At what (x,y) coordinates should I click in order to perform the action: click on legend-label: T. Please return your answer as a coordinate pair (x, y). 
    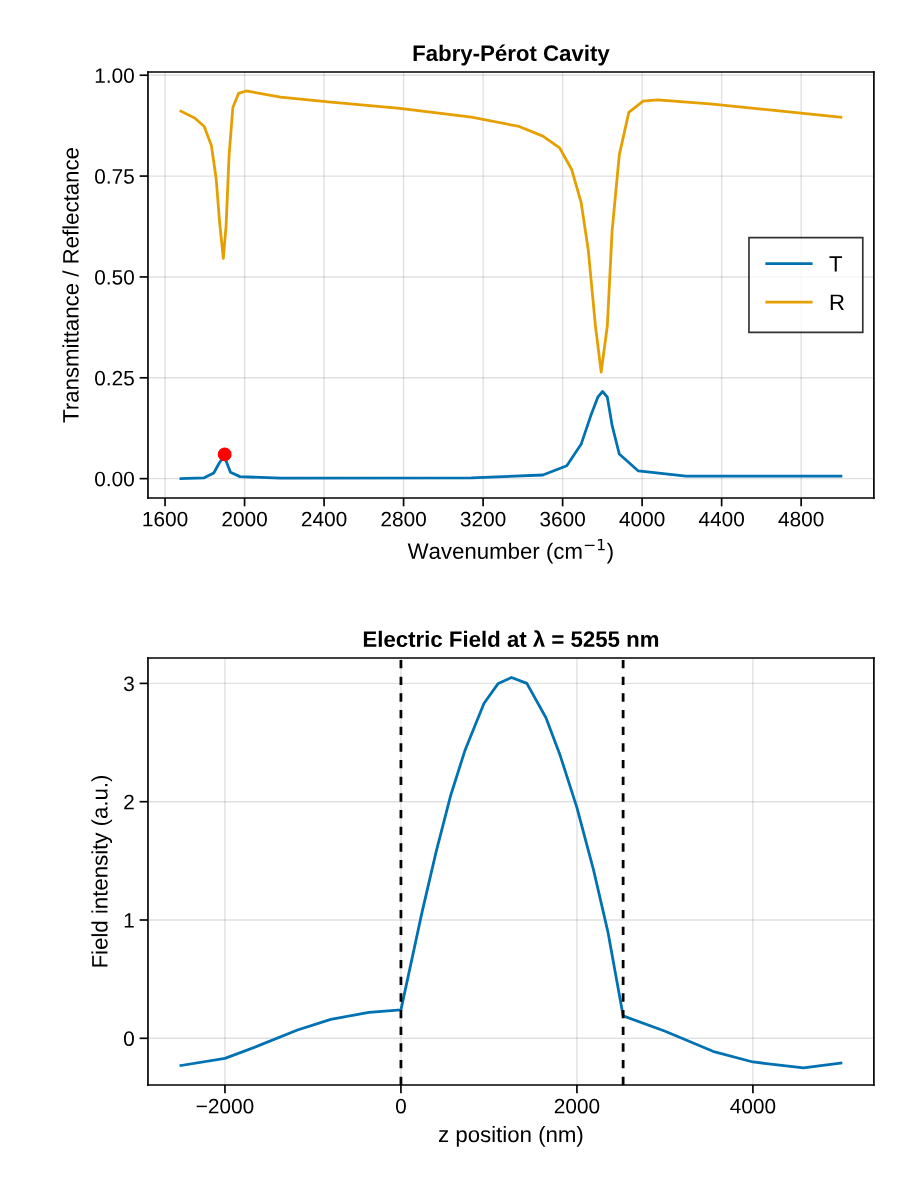
    Looking at the image, I should click on (836, 264).